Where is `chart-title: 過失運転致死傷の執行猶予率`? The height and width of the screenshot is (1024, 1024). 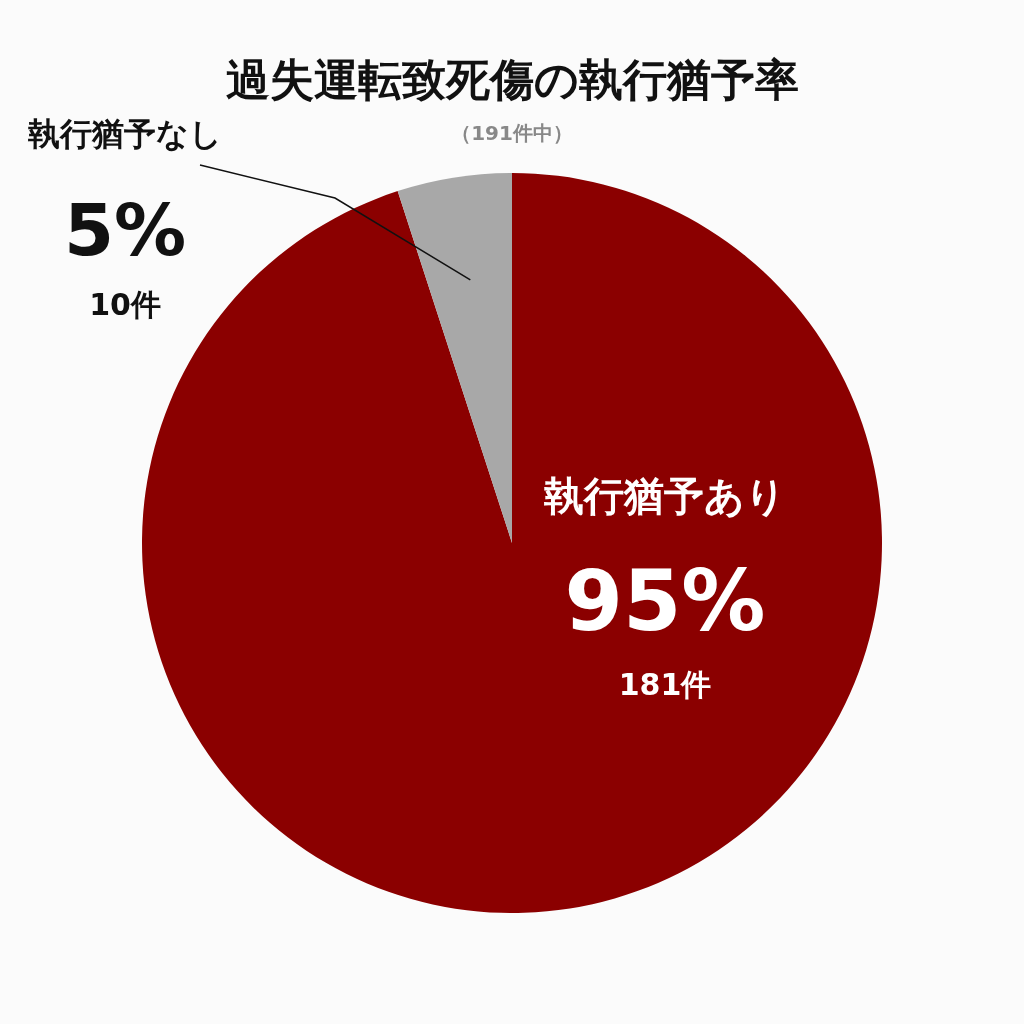
chart-title: 過失運転致死傷の執行猶予率 is located at coordinates (512, 79).